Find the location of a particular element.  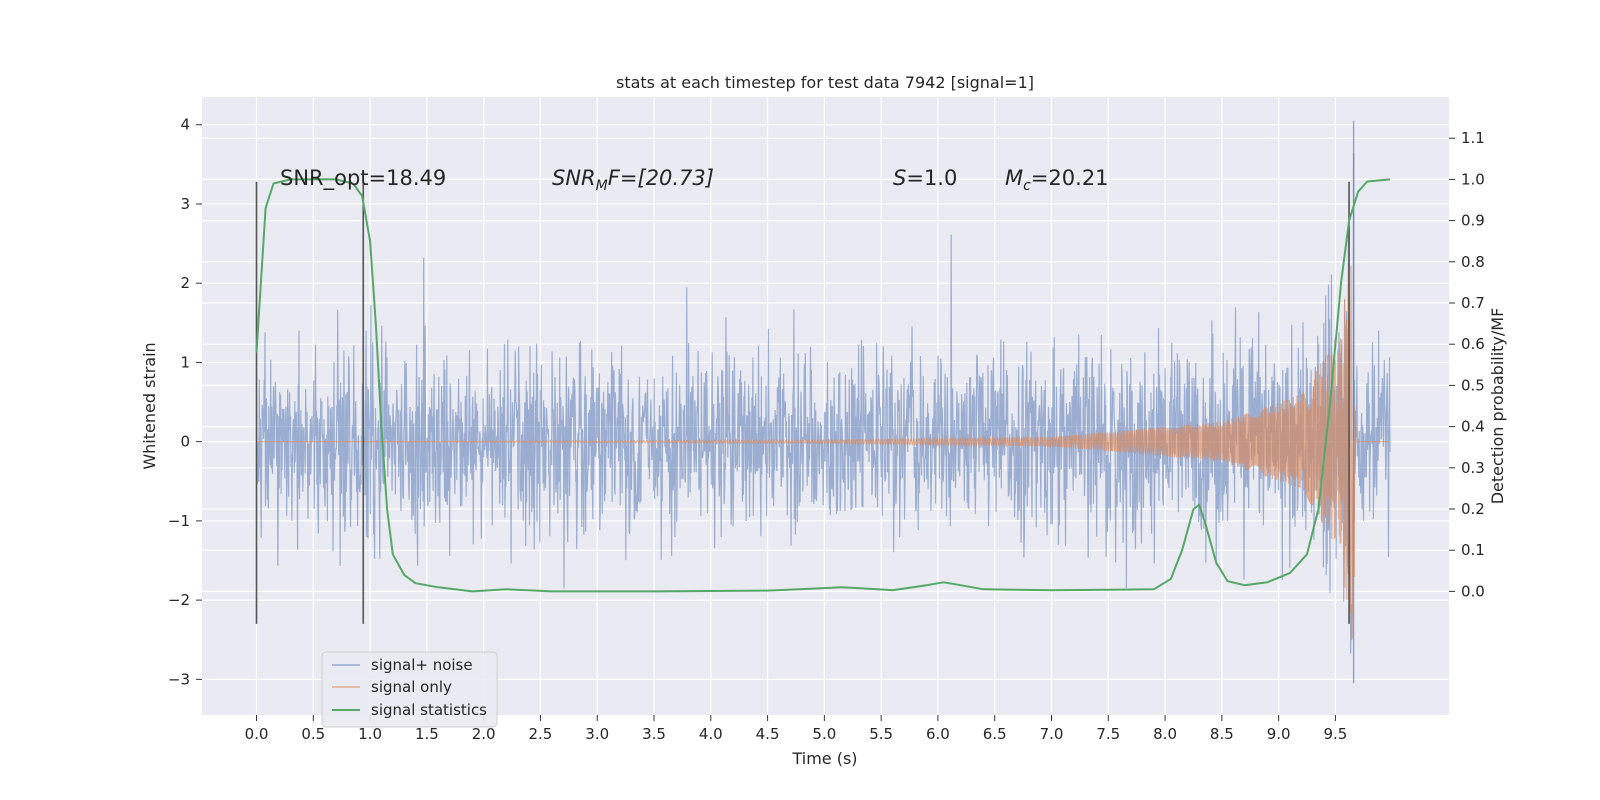

x-tick-label: 8.5 is located at coordinates (1222, 734).